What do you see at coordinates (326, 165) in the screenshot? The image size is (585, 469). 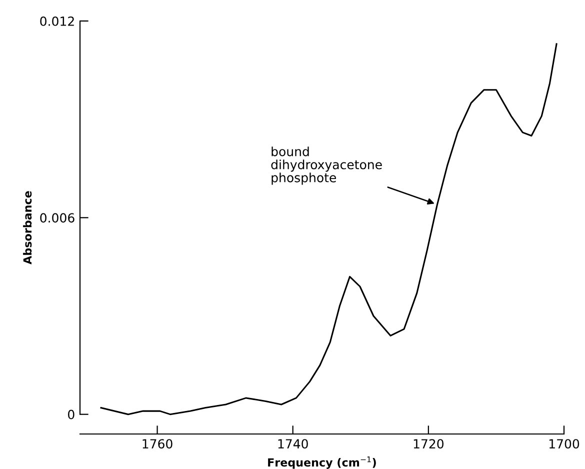 I see `annotation: bound dihydroxyacetone phosphote` at bounding box center [326, 165].